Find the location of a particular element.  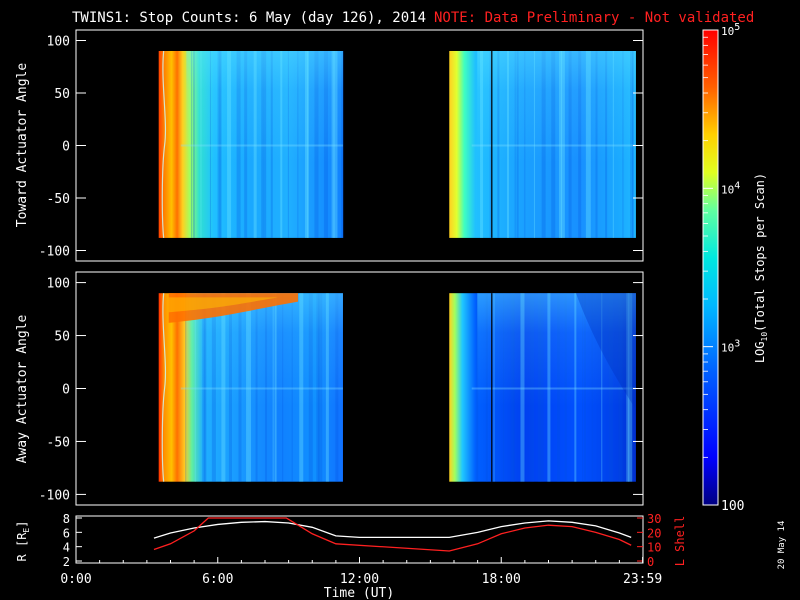

toward-y-tick-label: -100 is located at coordinates (54, 252).